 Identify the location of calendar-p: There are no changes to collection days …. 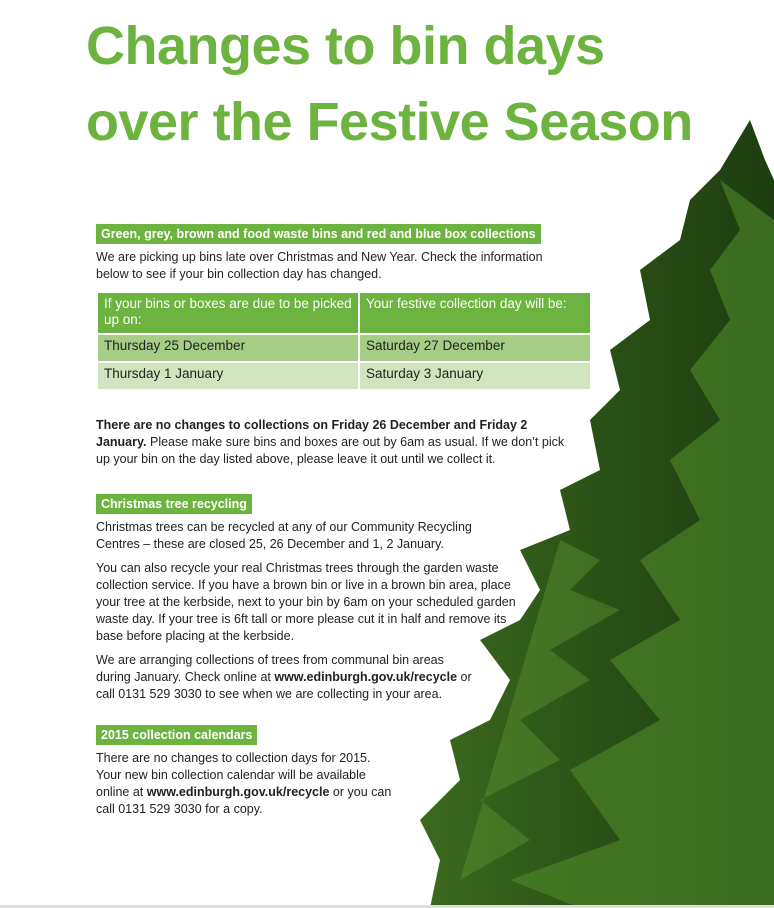
(246, 784).